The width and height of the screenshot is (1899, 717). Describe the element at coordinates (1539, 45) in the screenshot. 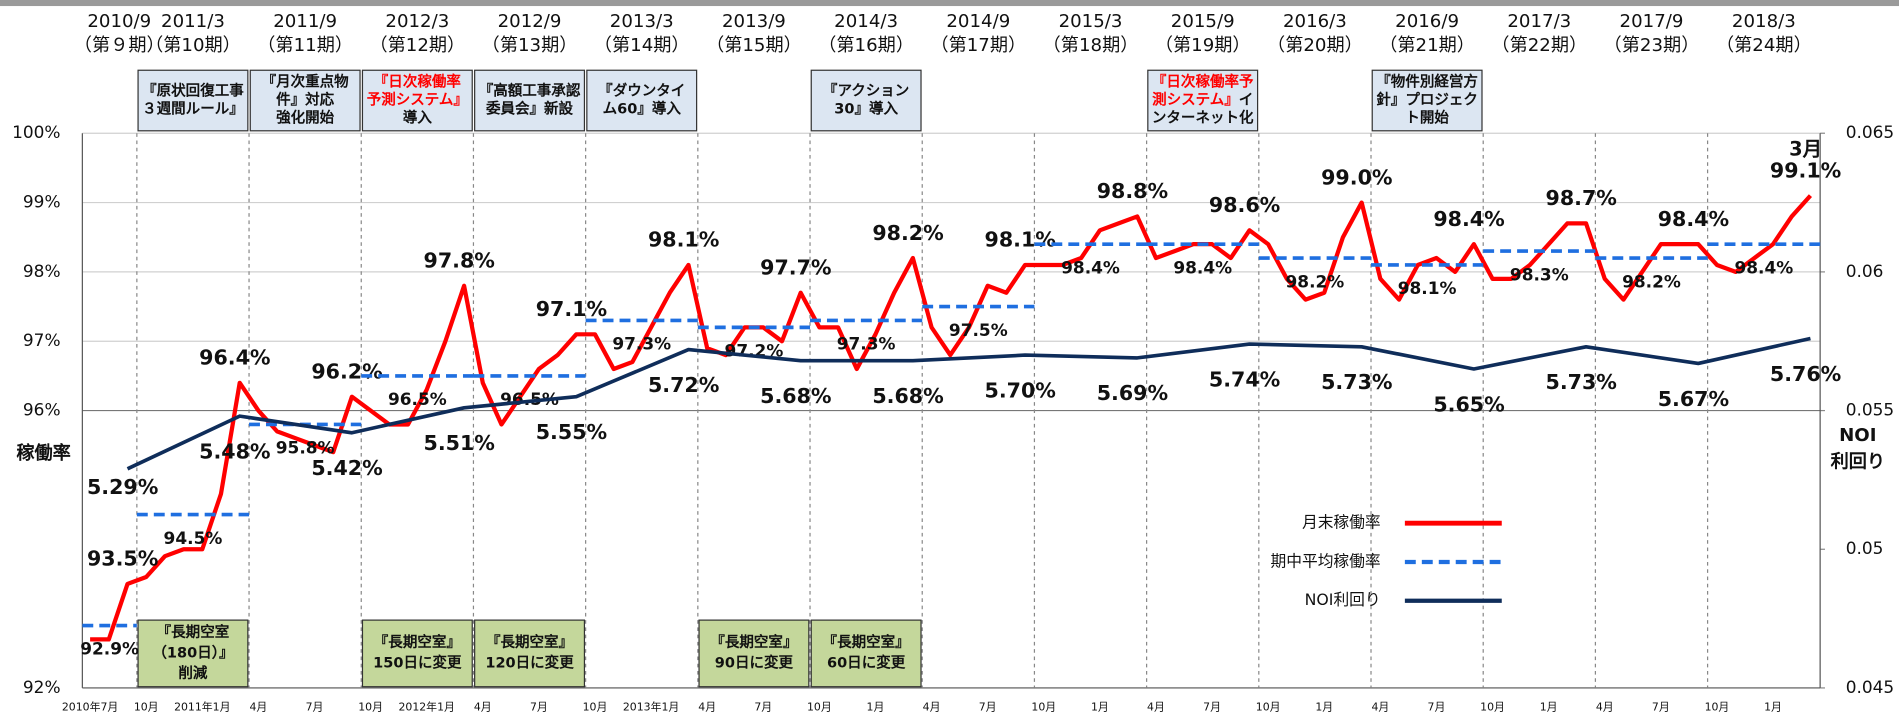

I see `period-term: （第22期）` at that location.